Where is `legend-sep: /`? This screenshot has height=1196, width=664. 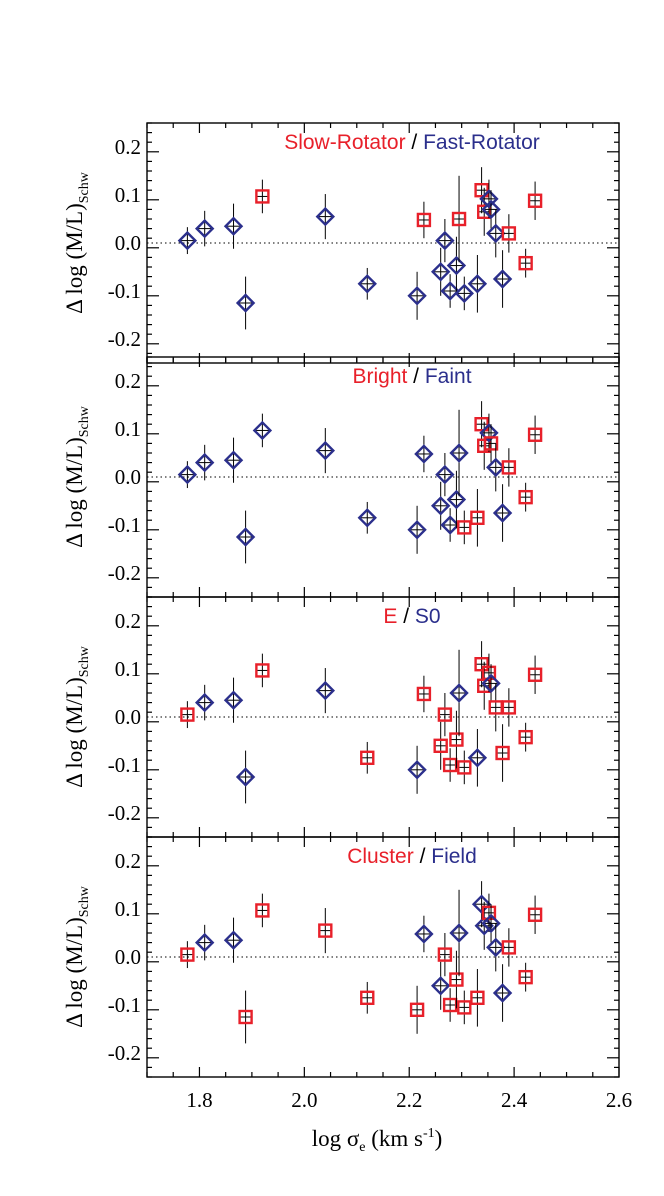 legend-sep: / is located at coordinates (416, 376).